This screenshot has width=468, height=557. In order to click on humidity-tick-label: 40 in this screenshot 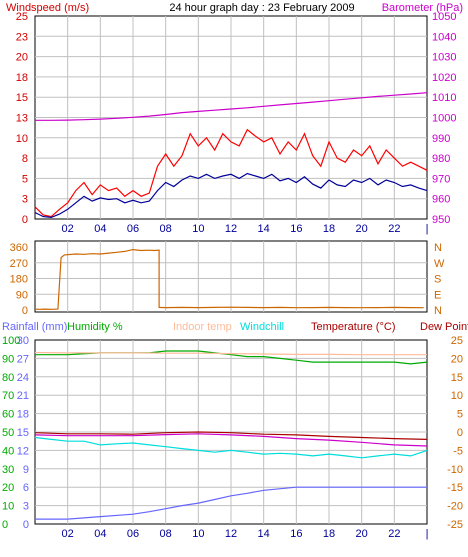, I will do `click(8, 451)`.